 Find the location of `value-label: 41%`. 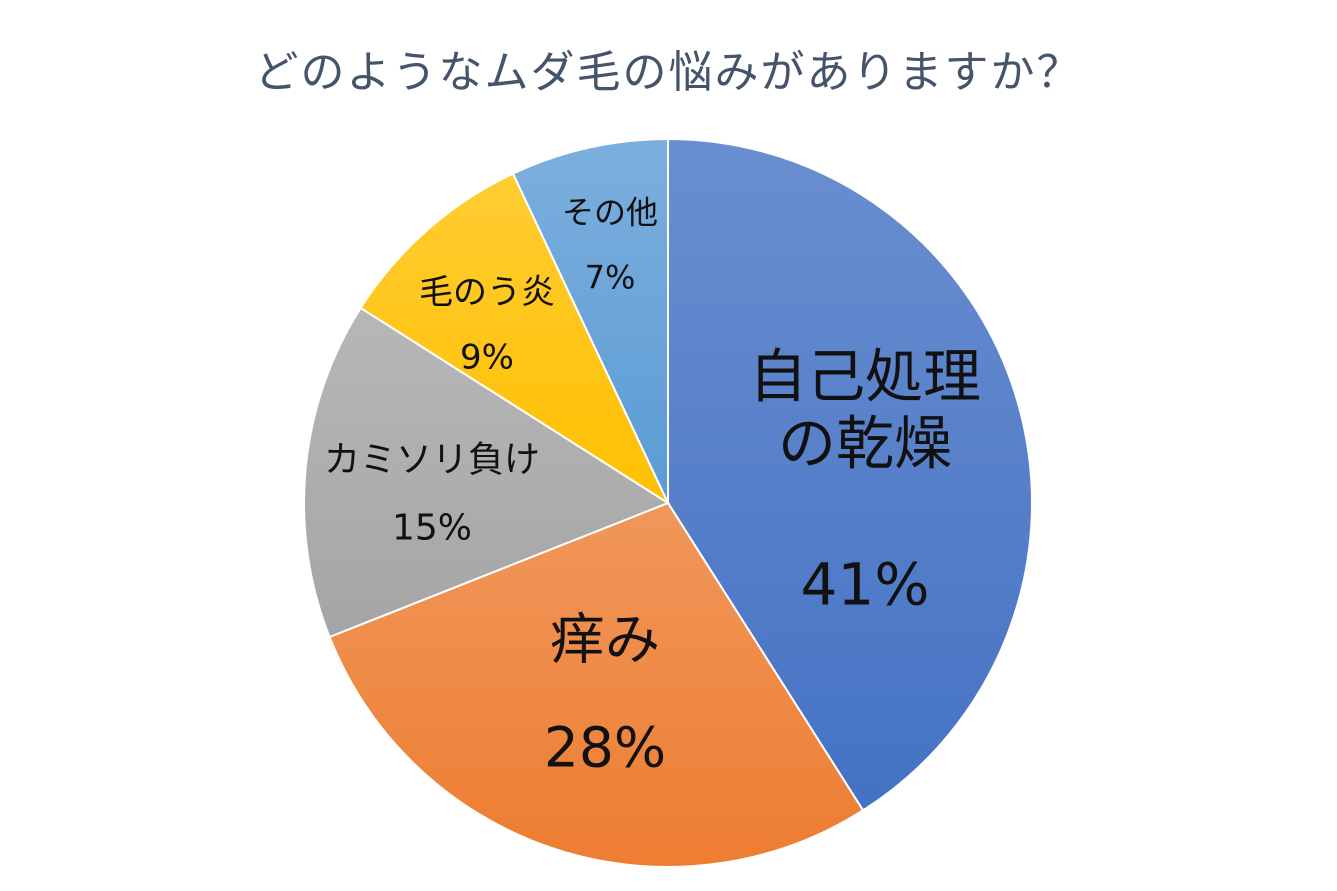

value-label: 41% is located at coordinates (865, 584).